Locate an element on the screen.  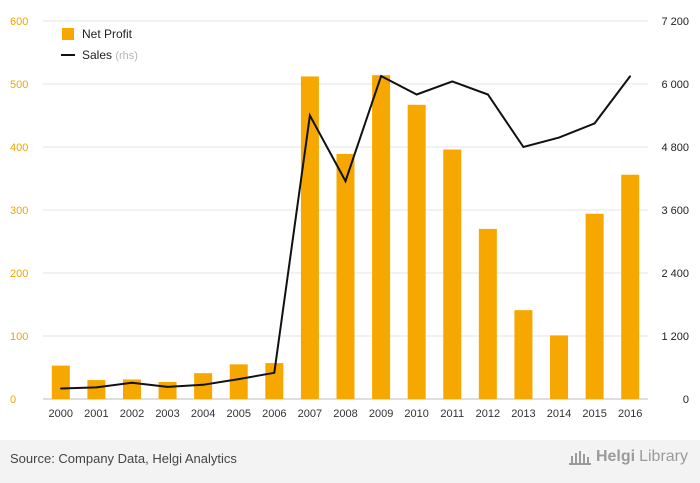
x-axis-tick-label: 2000 is located at coordinates (61, 414).